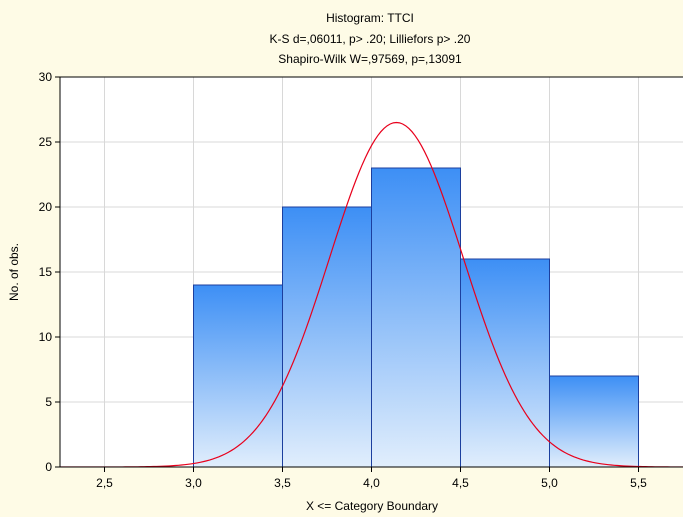 The image size is (683, 517). I want to click on chart-subtitle-sw: Shapiro-Wilk W=,97569, p=,13091, so click(370, 59).